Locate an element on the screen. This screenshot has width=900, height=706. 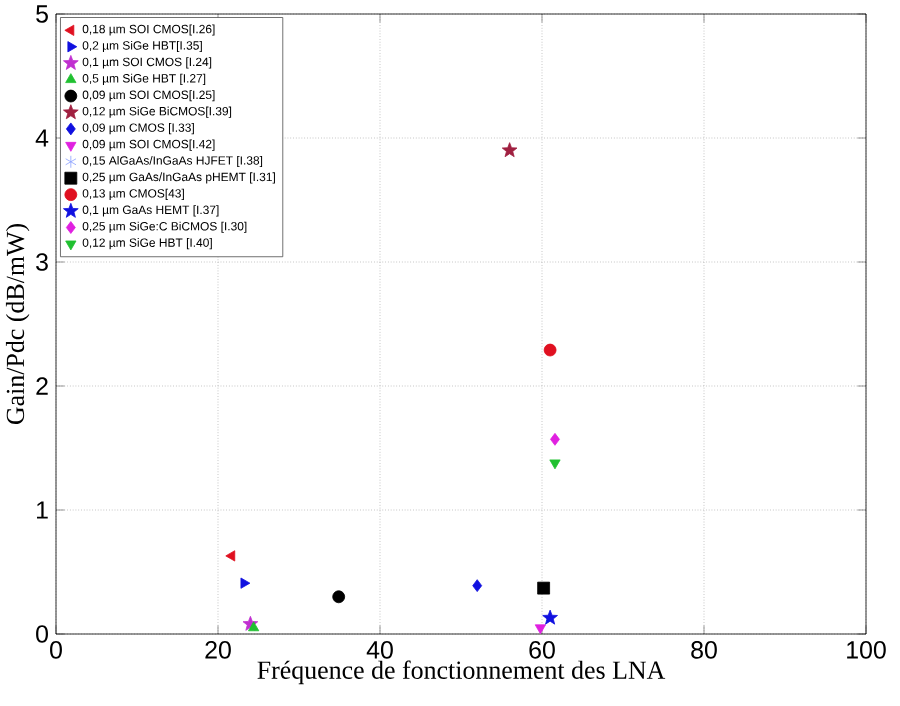
y-tick-label: 4 is located at coordinates (42, 138).